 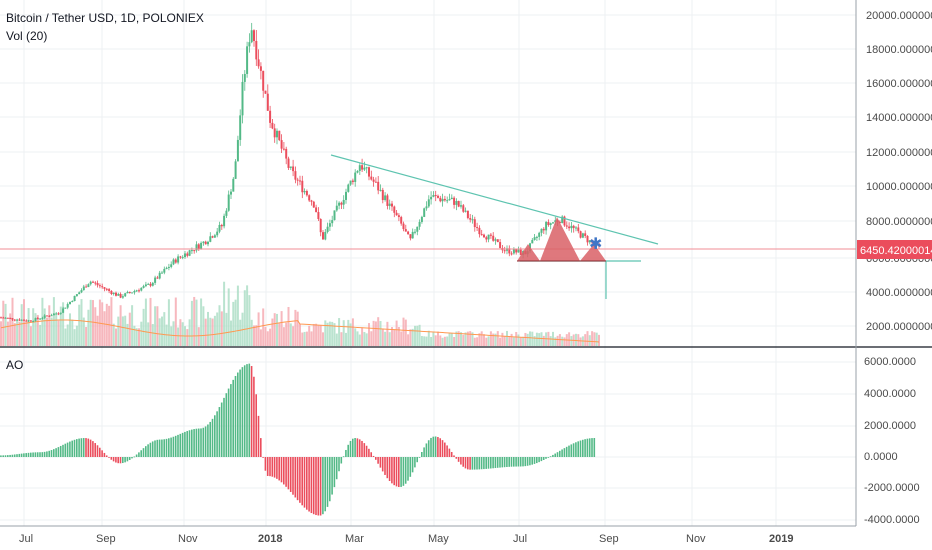 What do you see at coordinates (899, 187) in the screenshot?
I see `price-tick: 10000.00000000` at bounding box center [899, 187].